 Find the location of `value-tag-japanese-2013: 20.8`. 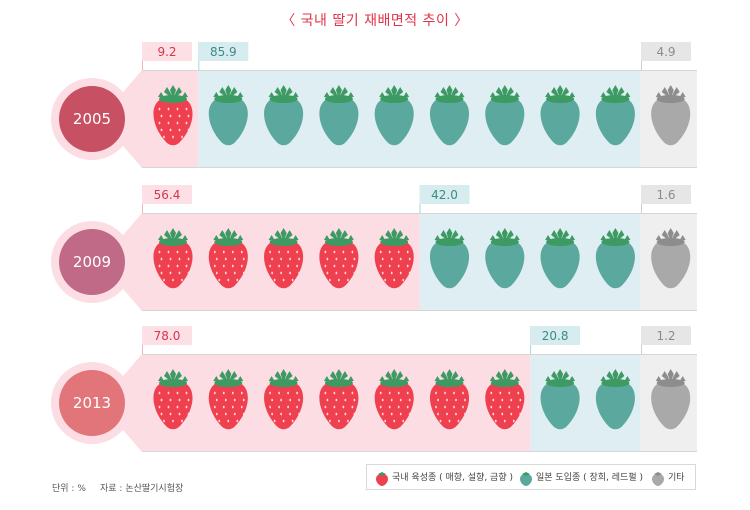

value-tag-japanese-2013: 20.8 is located at coordinates (555, 340).